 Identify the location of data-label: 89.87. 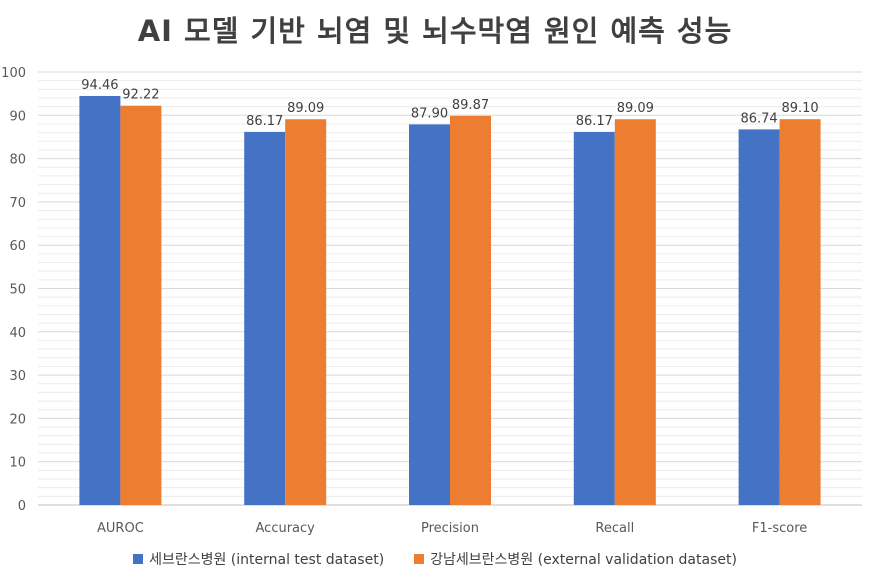
(470, 105).